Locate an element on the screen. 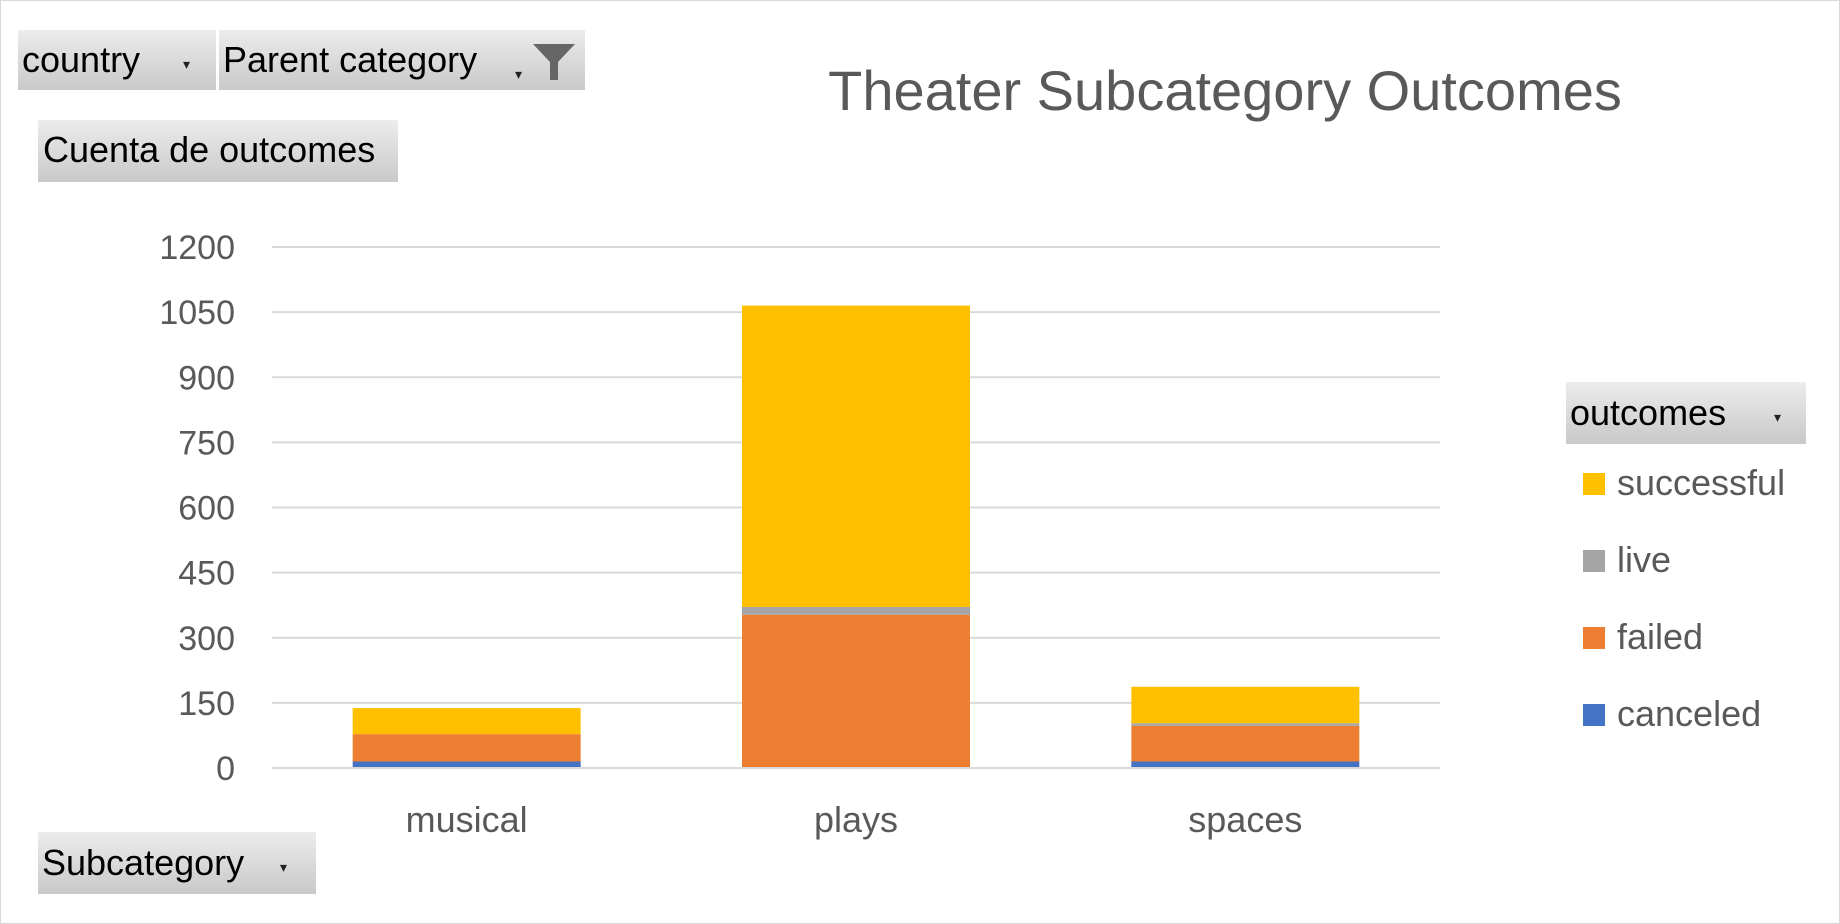 This screenshot has height=924, width=1840. bar-plays-live is located at coordinates (856, 610).